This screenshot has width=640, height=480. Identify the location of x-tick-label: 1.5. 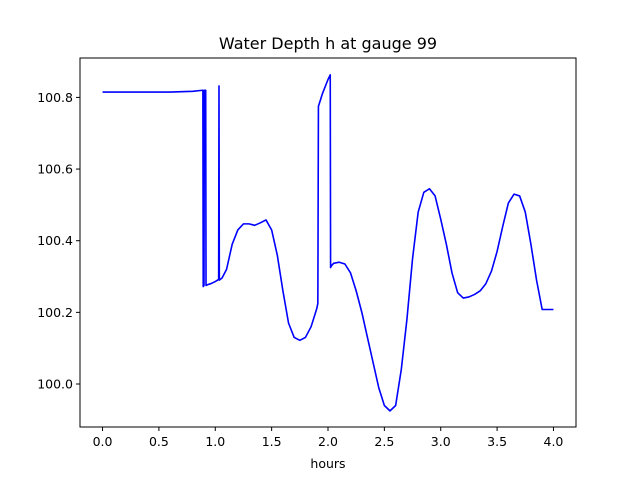
(272, 441).